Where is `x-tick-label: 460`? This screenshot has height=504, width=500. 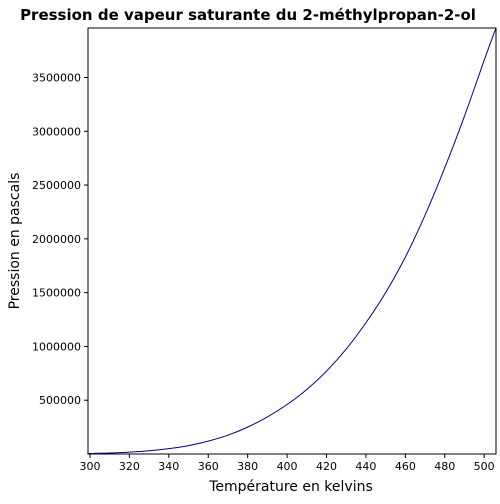
x-tick-label: 460 is located at coordinates (405, 466).